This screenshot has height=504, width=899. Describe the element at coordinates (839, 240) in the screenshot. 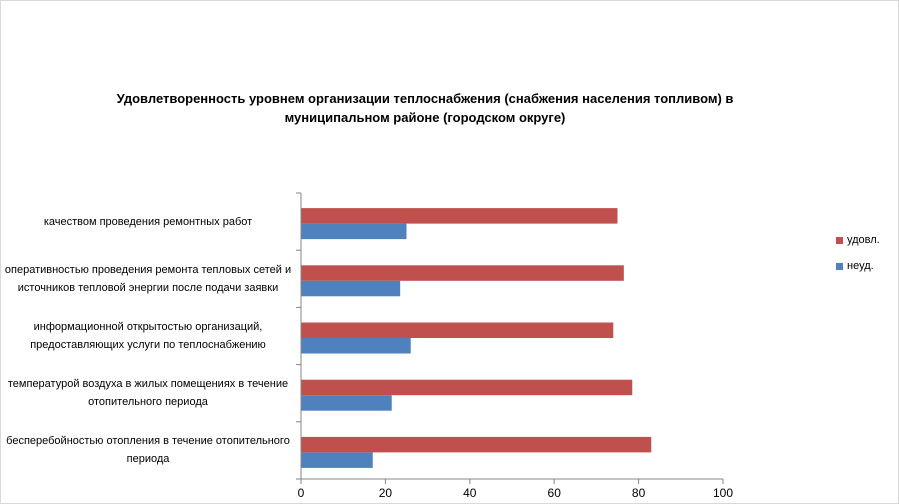

I see `legend-swatch-satisfied` at that location.